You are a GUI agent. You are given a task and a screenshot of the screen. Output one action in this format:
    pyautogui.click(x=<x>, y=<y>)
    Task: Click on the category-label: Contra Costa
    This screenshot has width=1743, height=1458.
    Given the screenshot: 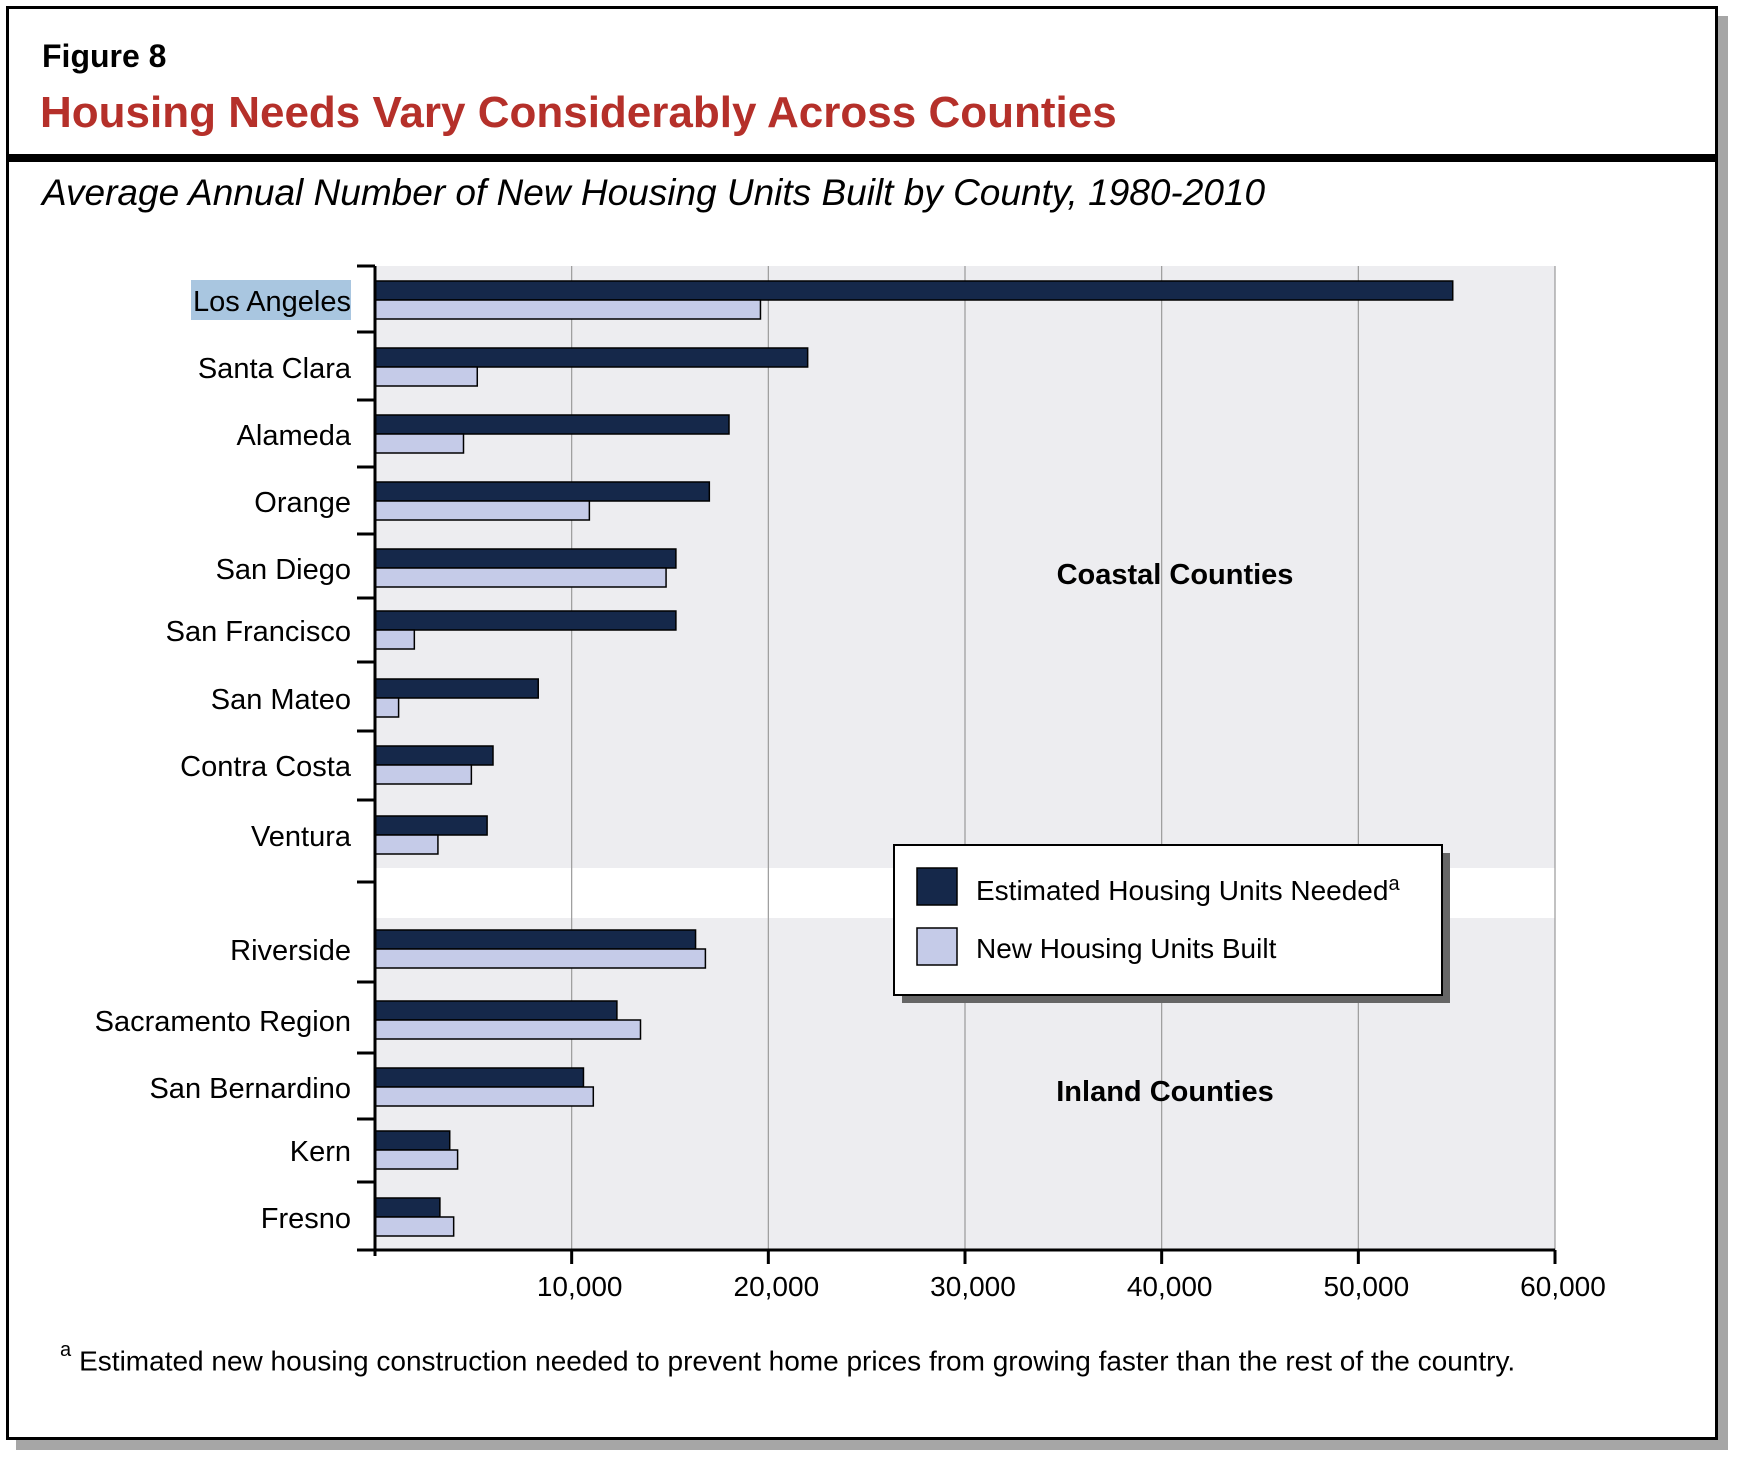 What is the action you would take?
    pyautogui.click(x=266, y=767)
    